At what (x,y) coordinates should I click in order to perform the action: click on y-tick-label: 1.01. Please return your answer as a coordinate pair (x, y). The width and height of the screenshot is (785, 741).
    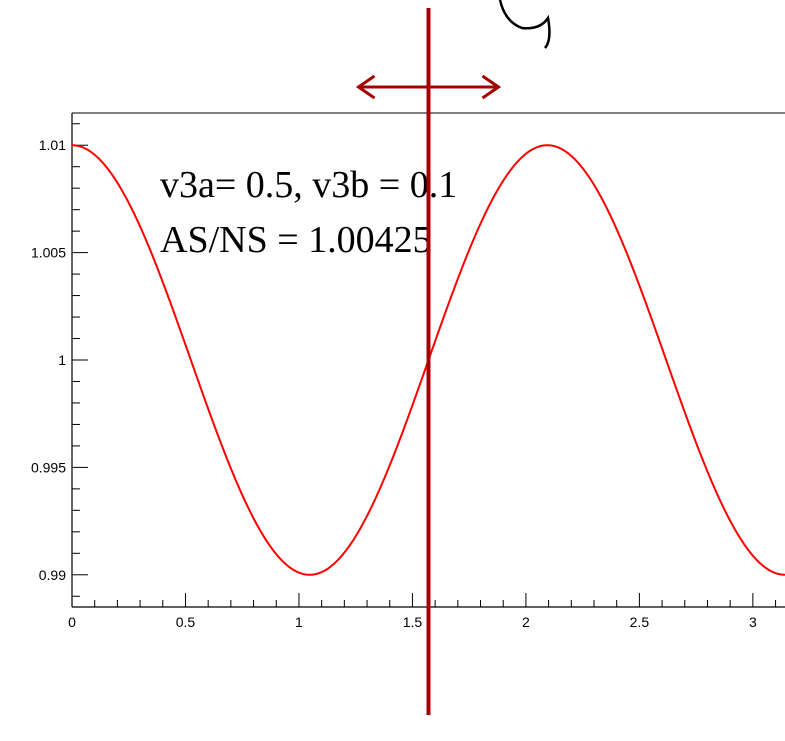
    Looking at the image, I should click on (52, 145).